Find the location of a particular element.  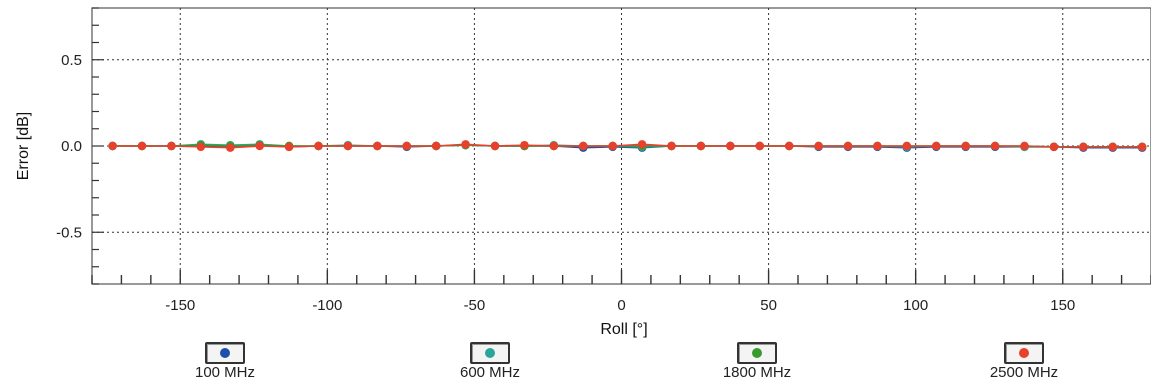

x-tick-label: -100 is located at coordinates (327, 305).